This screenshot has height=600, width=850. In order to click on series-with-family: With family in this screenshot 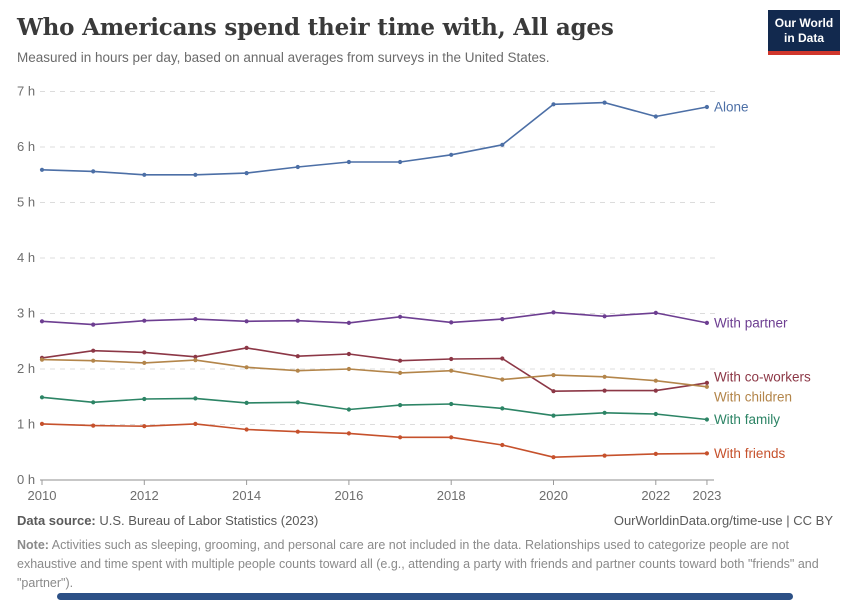, I will do `click(409, 411)`.